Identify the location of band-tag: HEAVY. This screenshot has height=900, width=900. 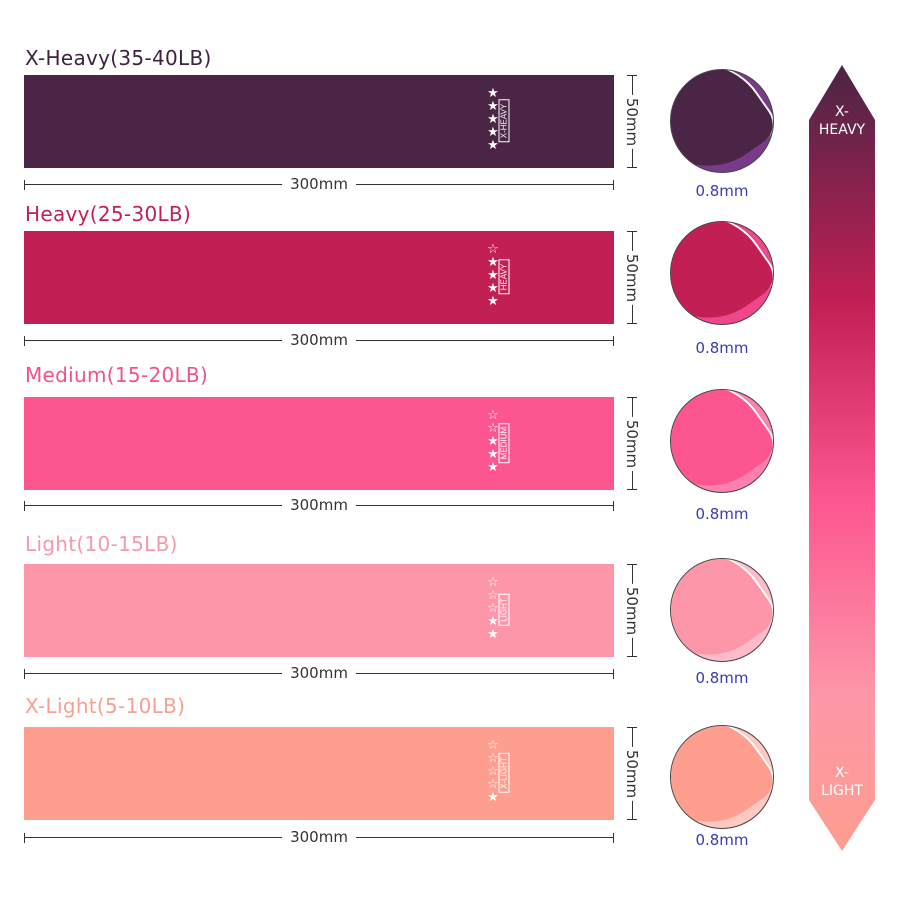
(504, 277).